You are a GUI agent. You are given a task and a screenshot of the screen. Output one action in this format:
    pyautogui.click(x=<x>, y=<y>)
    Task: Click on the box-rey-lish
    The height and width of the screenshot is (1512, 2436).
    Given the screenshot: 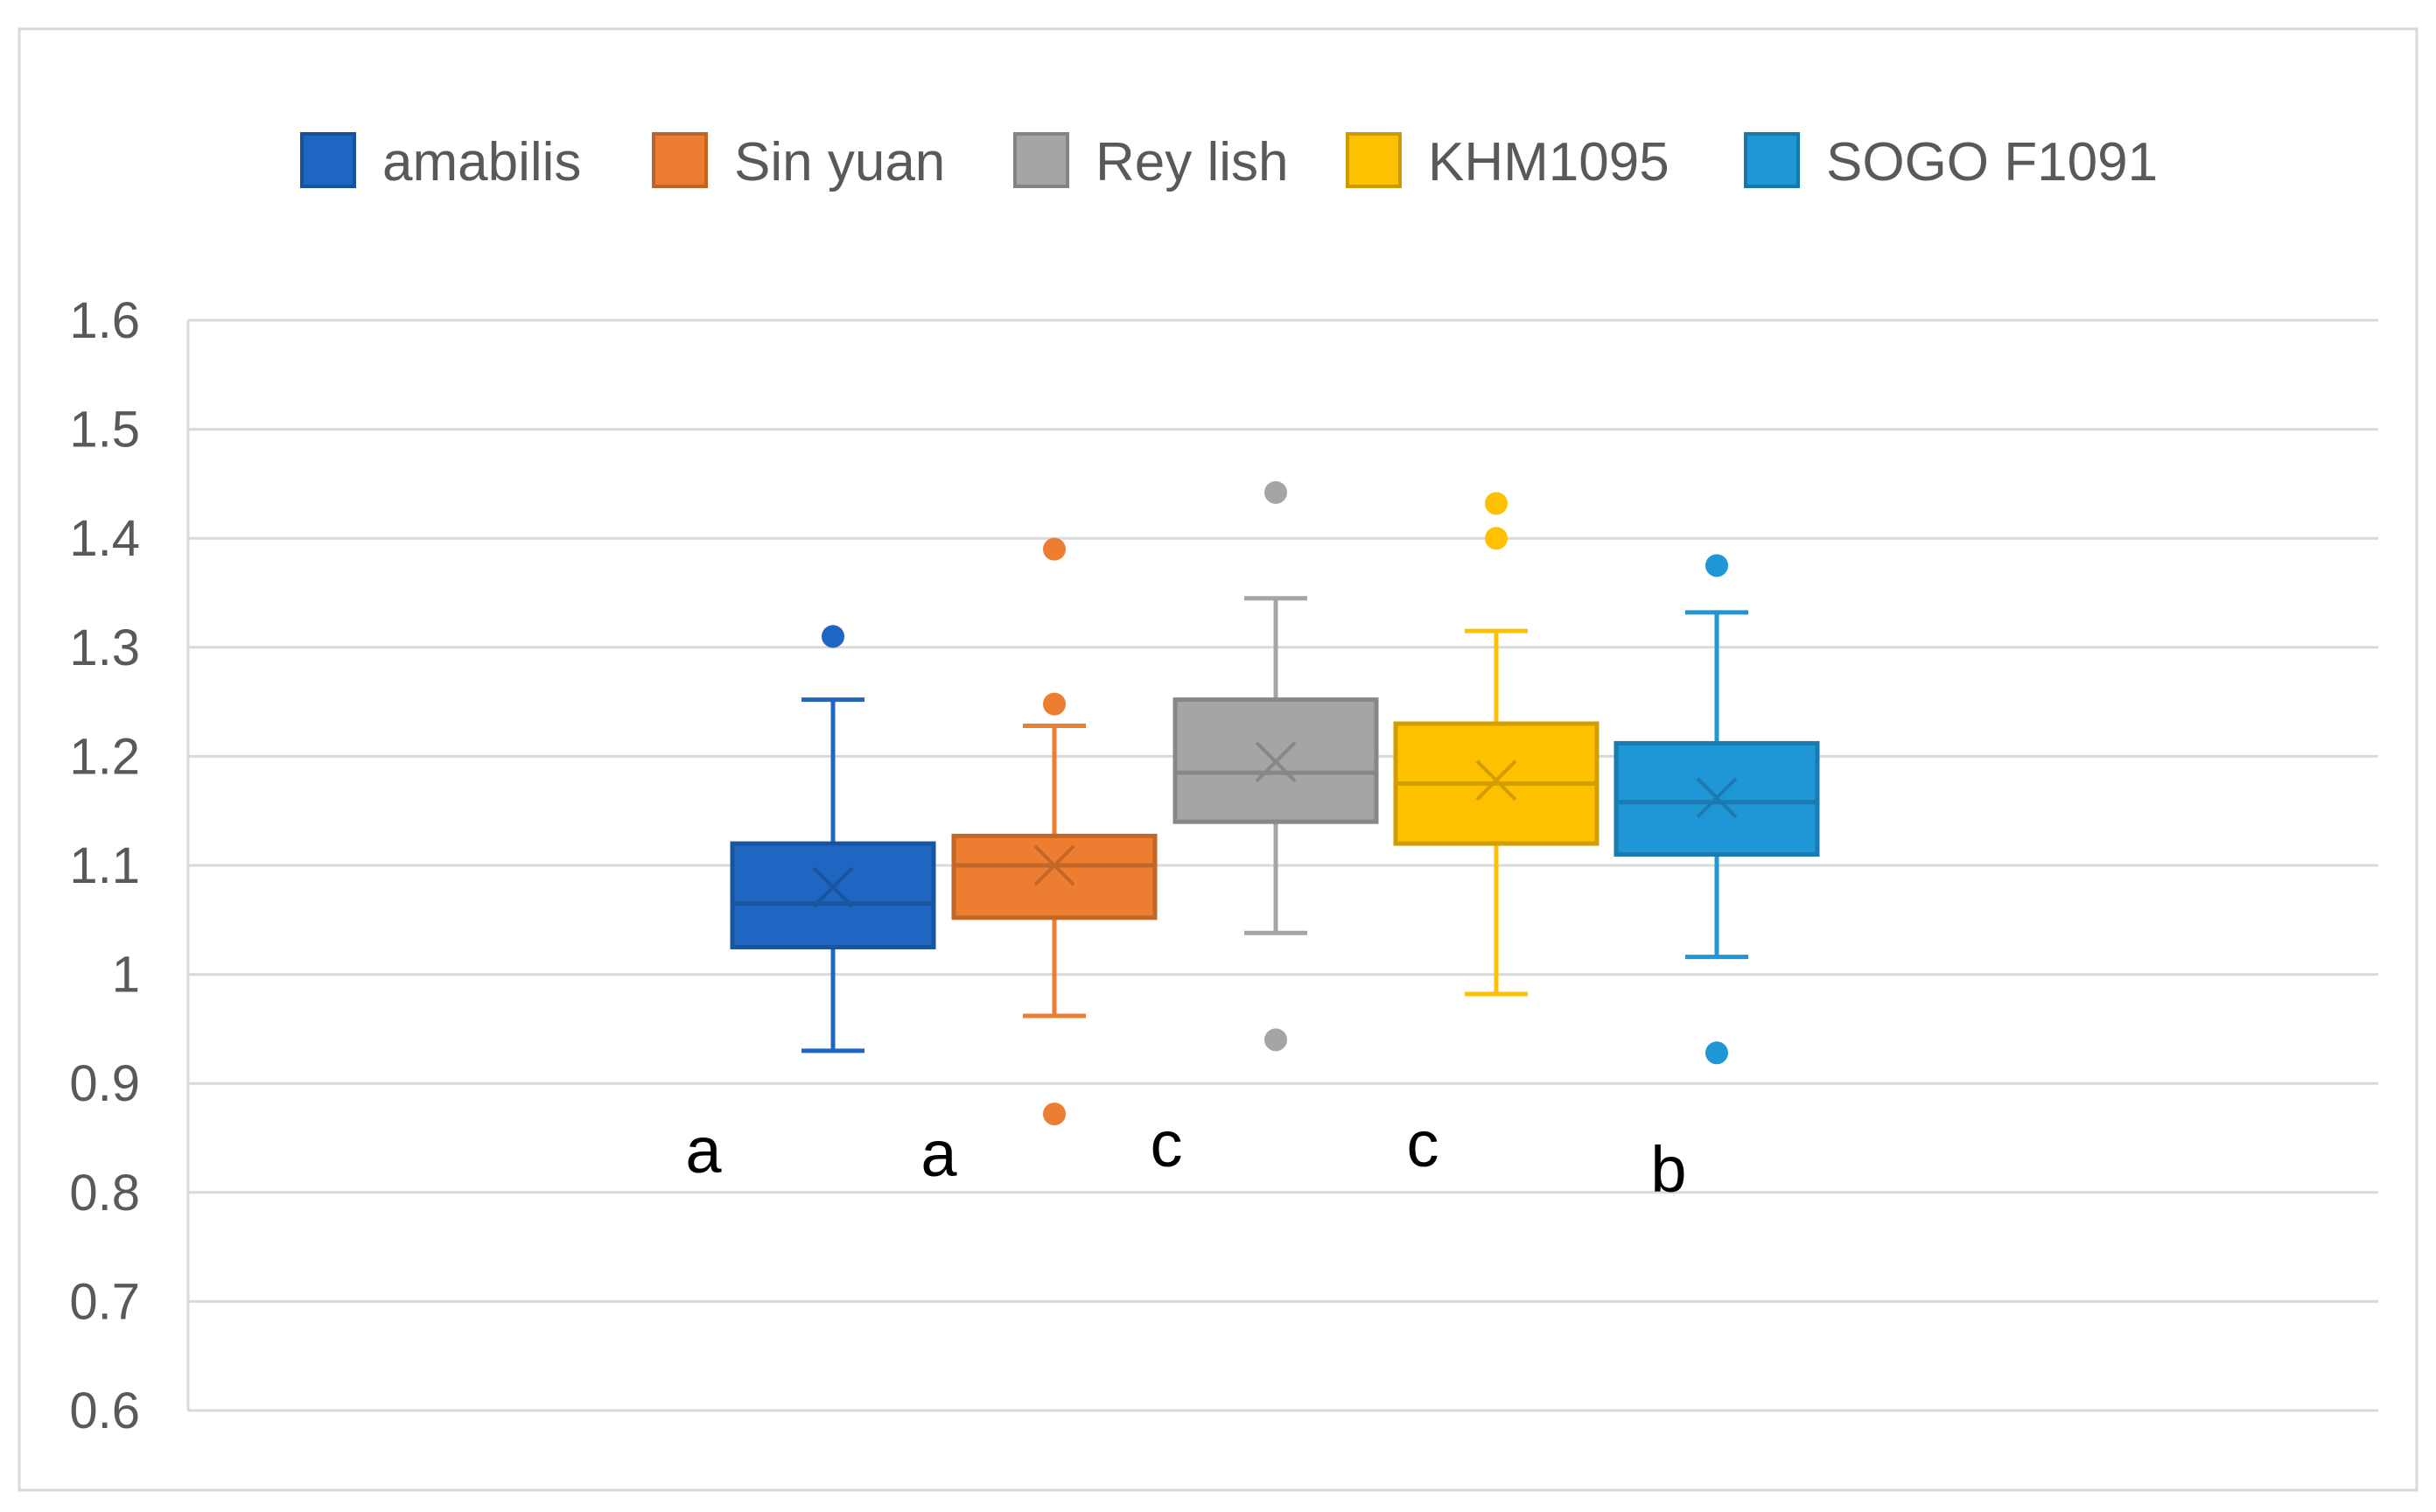 What is the action you would take?
    pyautogui.click(x=1275, y=766)
    